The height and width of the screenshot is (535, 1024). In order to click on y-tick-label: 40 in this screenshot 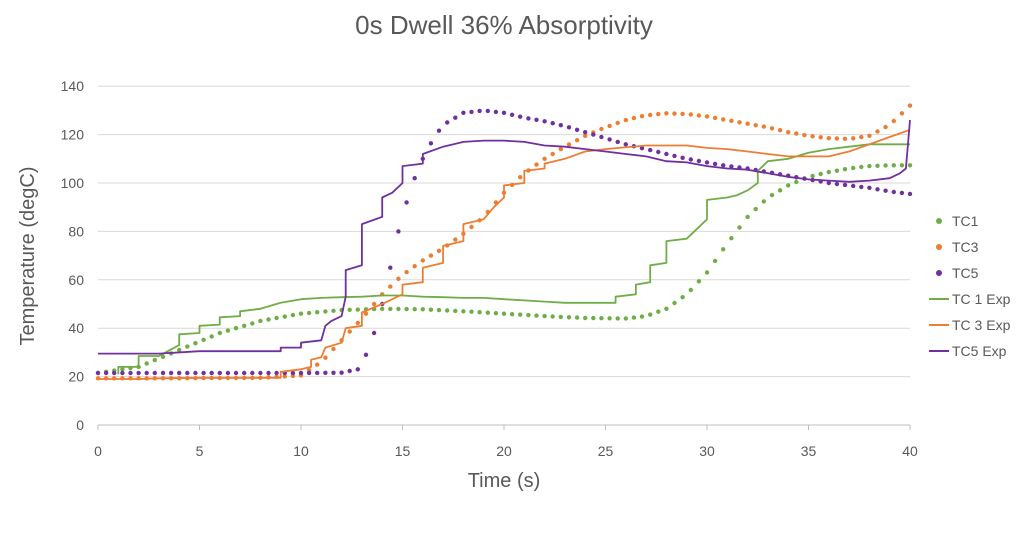, I will do `click(76, 328)`.